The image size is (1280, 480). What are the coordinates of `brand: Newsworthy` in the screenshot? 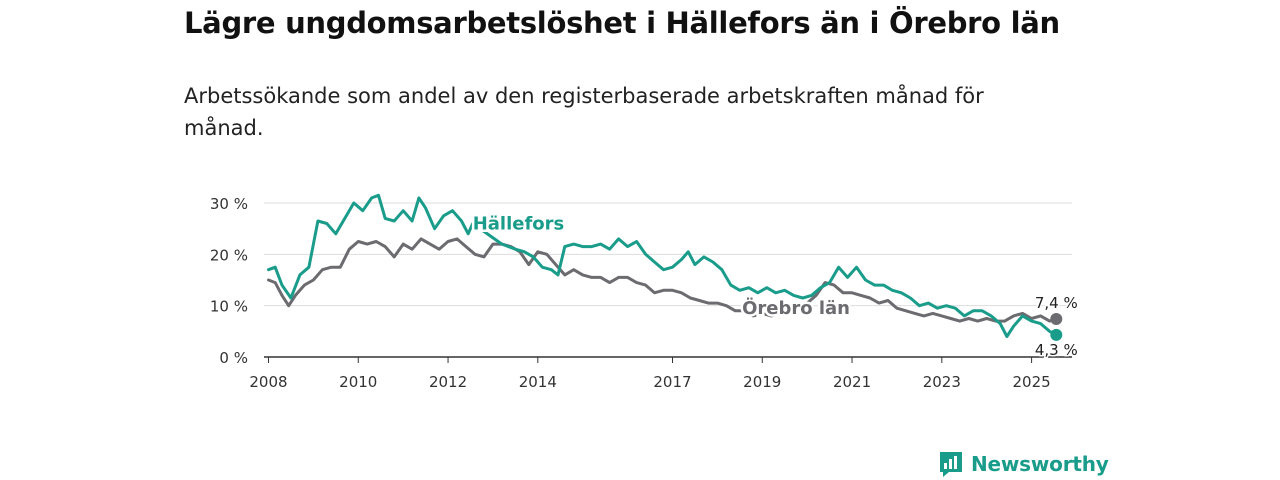 It's located at (1023, 464).